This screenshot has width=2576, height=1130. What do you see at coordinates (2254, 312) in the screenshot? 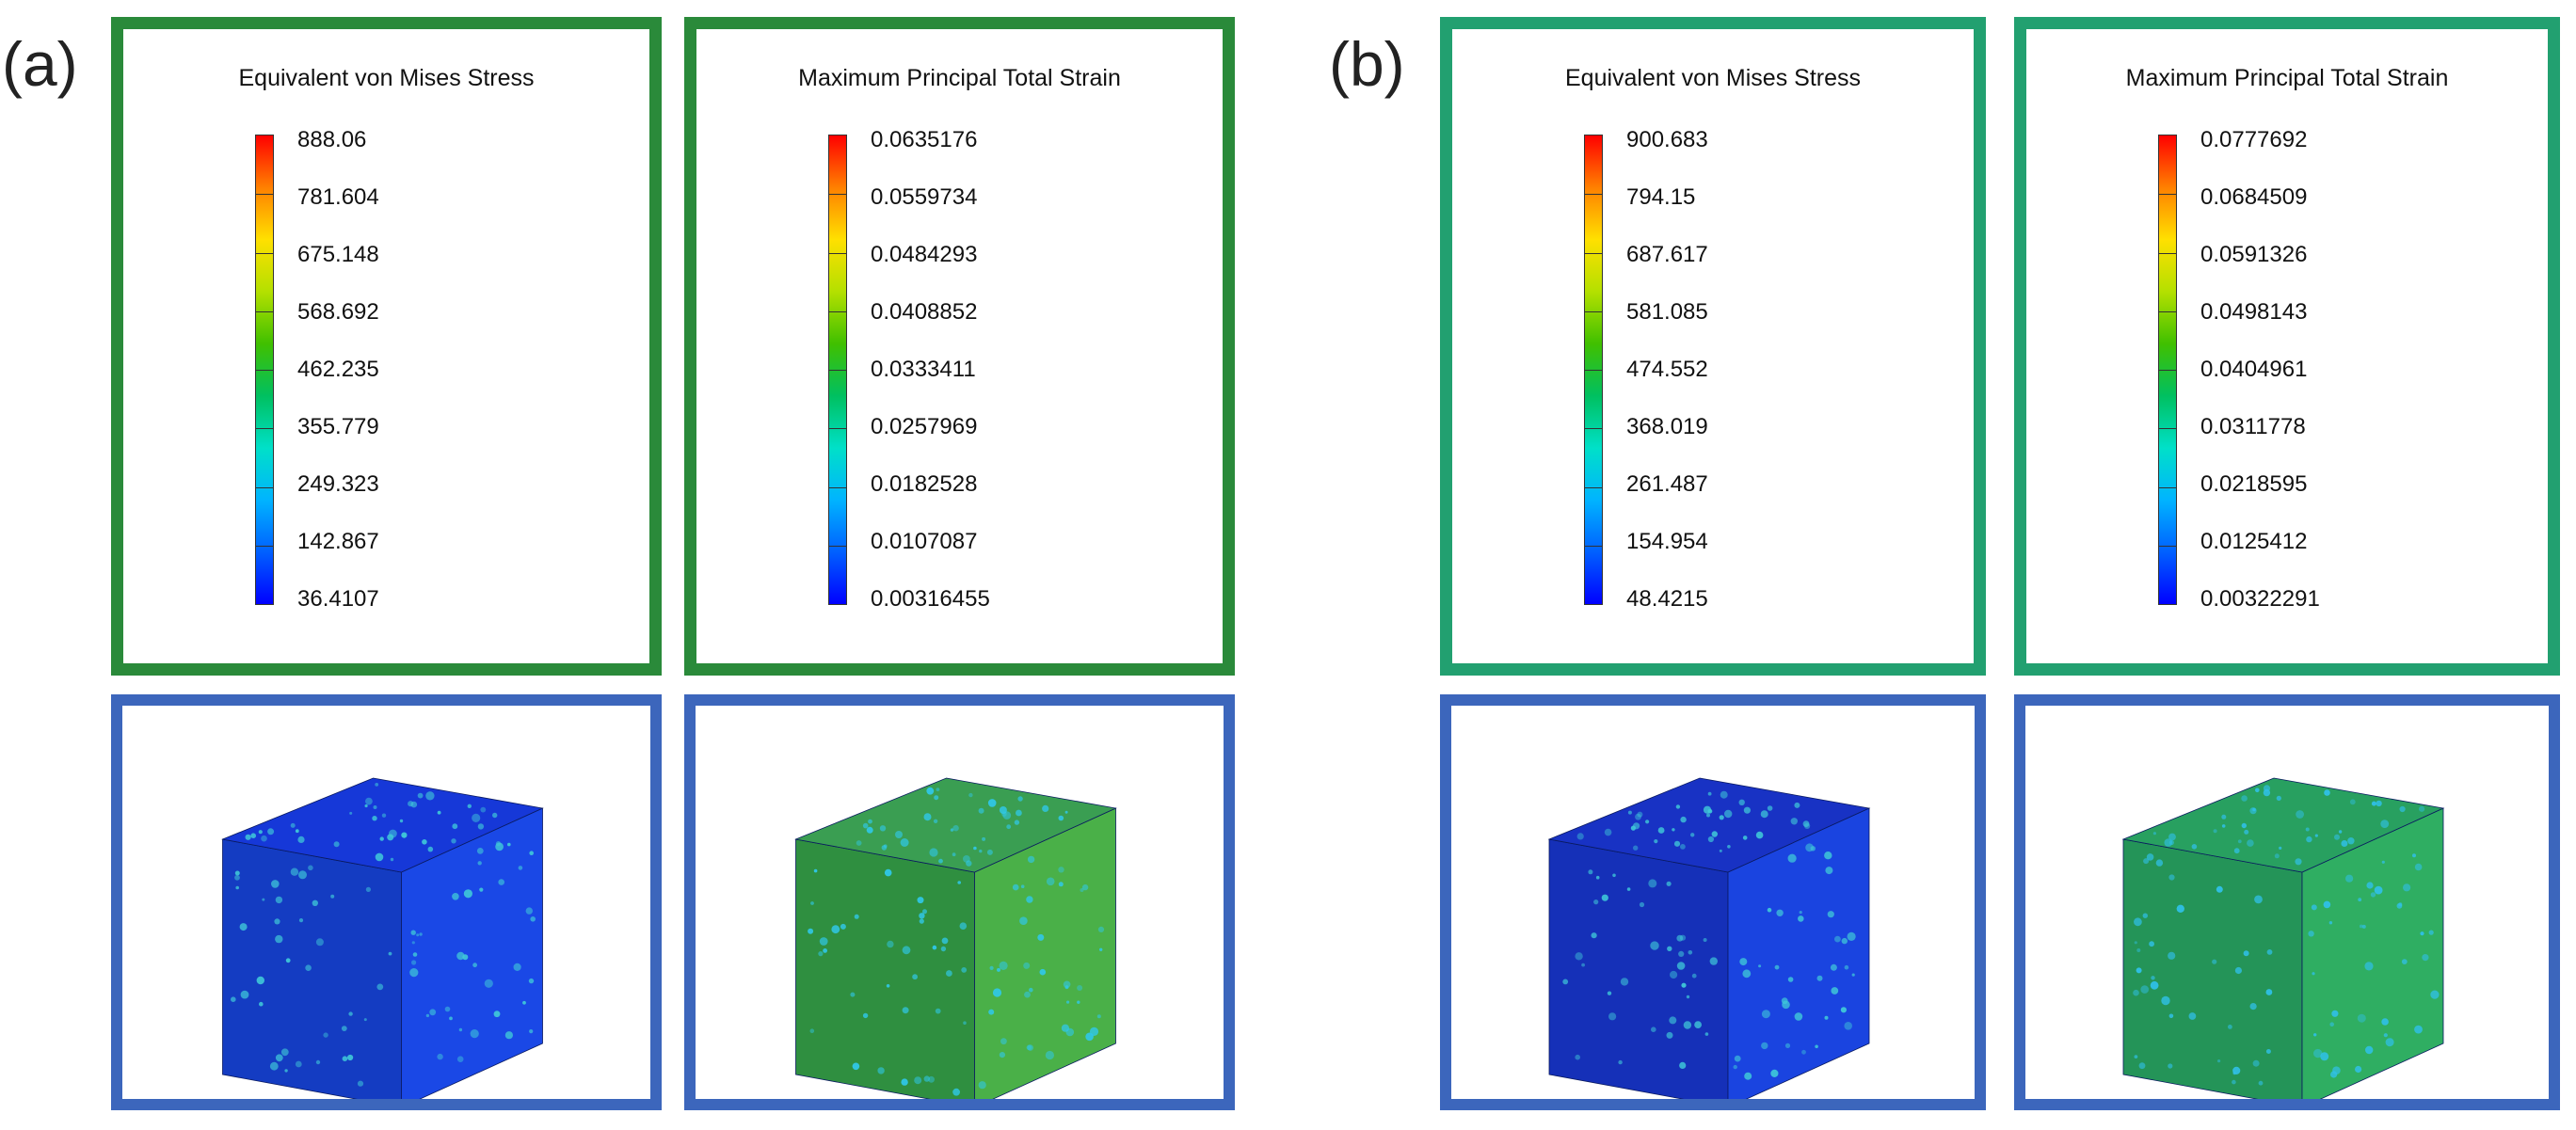
I see `tick-label: 0.0498143` at bounding box center [2254, 312].